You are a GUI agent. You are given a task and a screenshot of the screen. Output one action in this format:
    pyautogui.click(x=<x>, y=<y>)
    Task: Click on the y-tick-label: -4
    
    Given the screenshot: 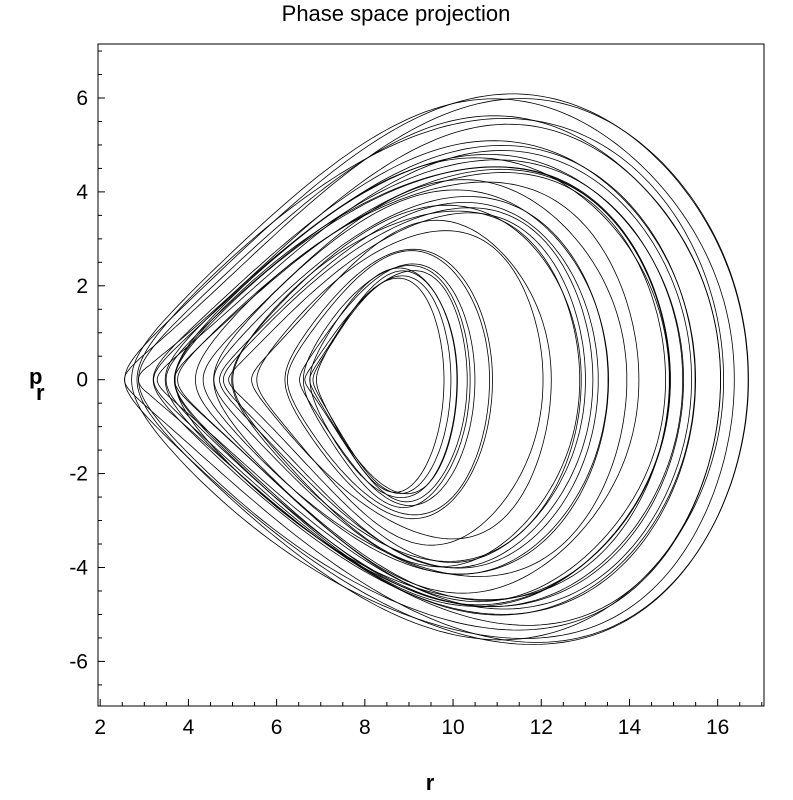 What is the action you would take?
    pyautogui.click(x=78, y=567)
    